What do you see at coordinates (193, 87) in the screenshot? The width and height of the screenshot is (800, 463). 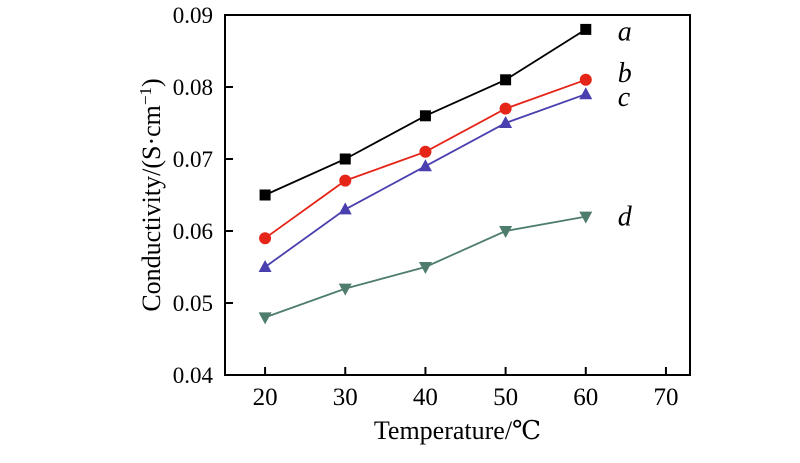 I see `y-tick-label: 0.08` at bounding box center [193, 87].